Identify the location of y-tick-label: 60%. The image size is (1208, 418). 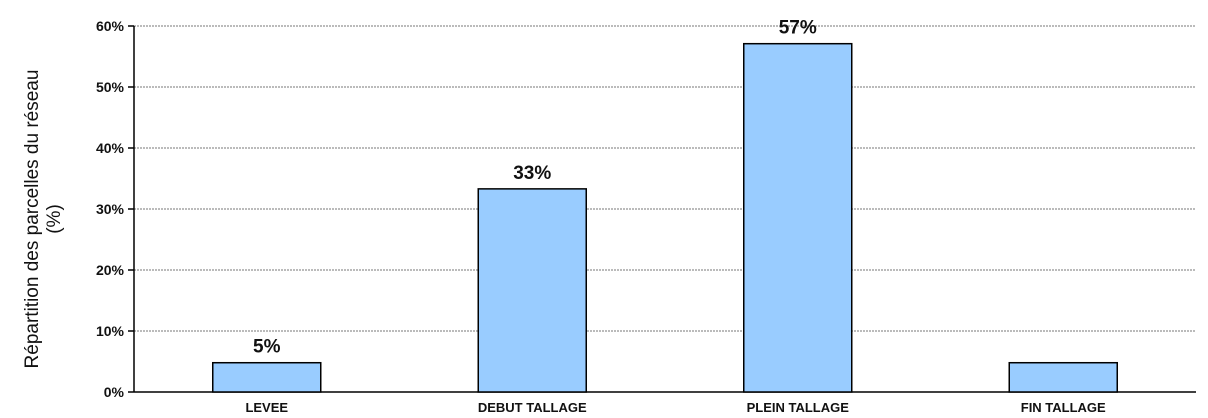
(110, 26).